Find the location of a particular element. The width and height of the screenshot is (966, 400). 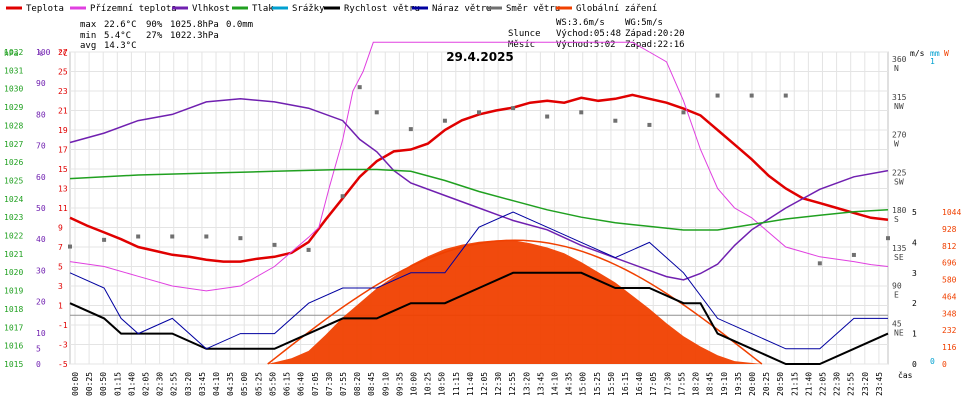

x-tick-label: 20:50 is located at coordinates (780, 384).